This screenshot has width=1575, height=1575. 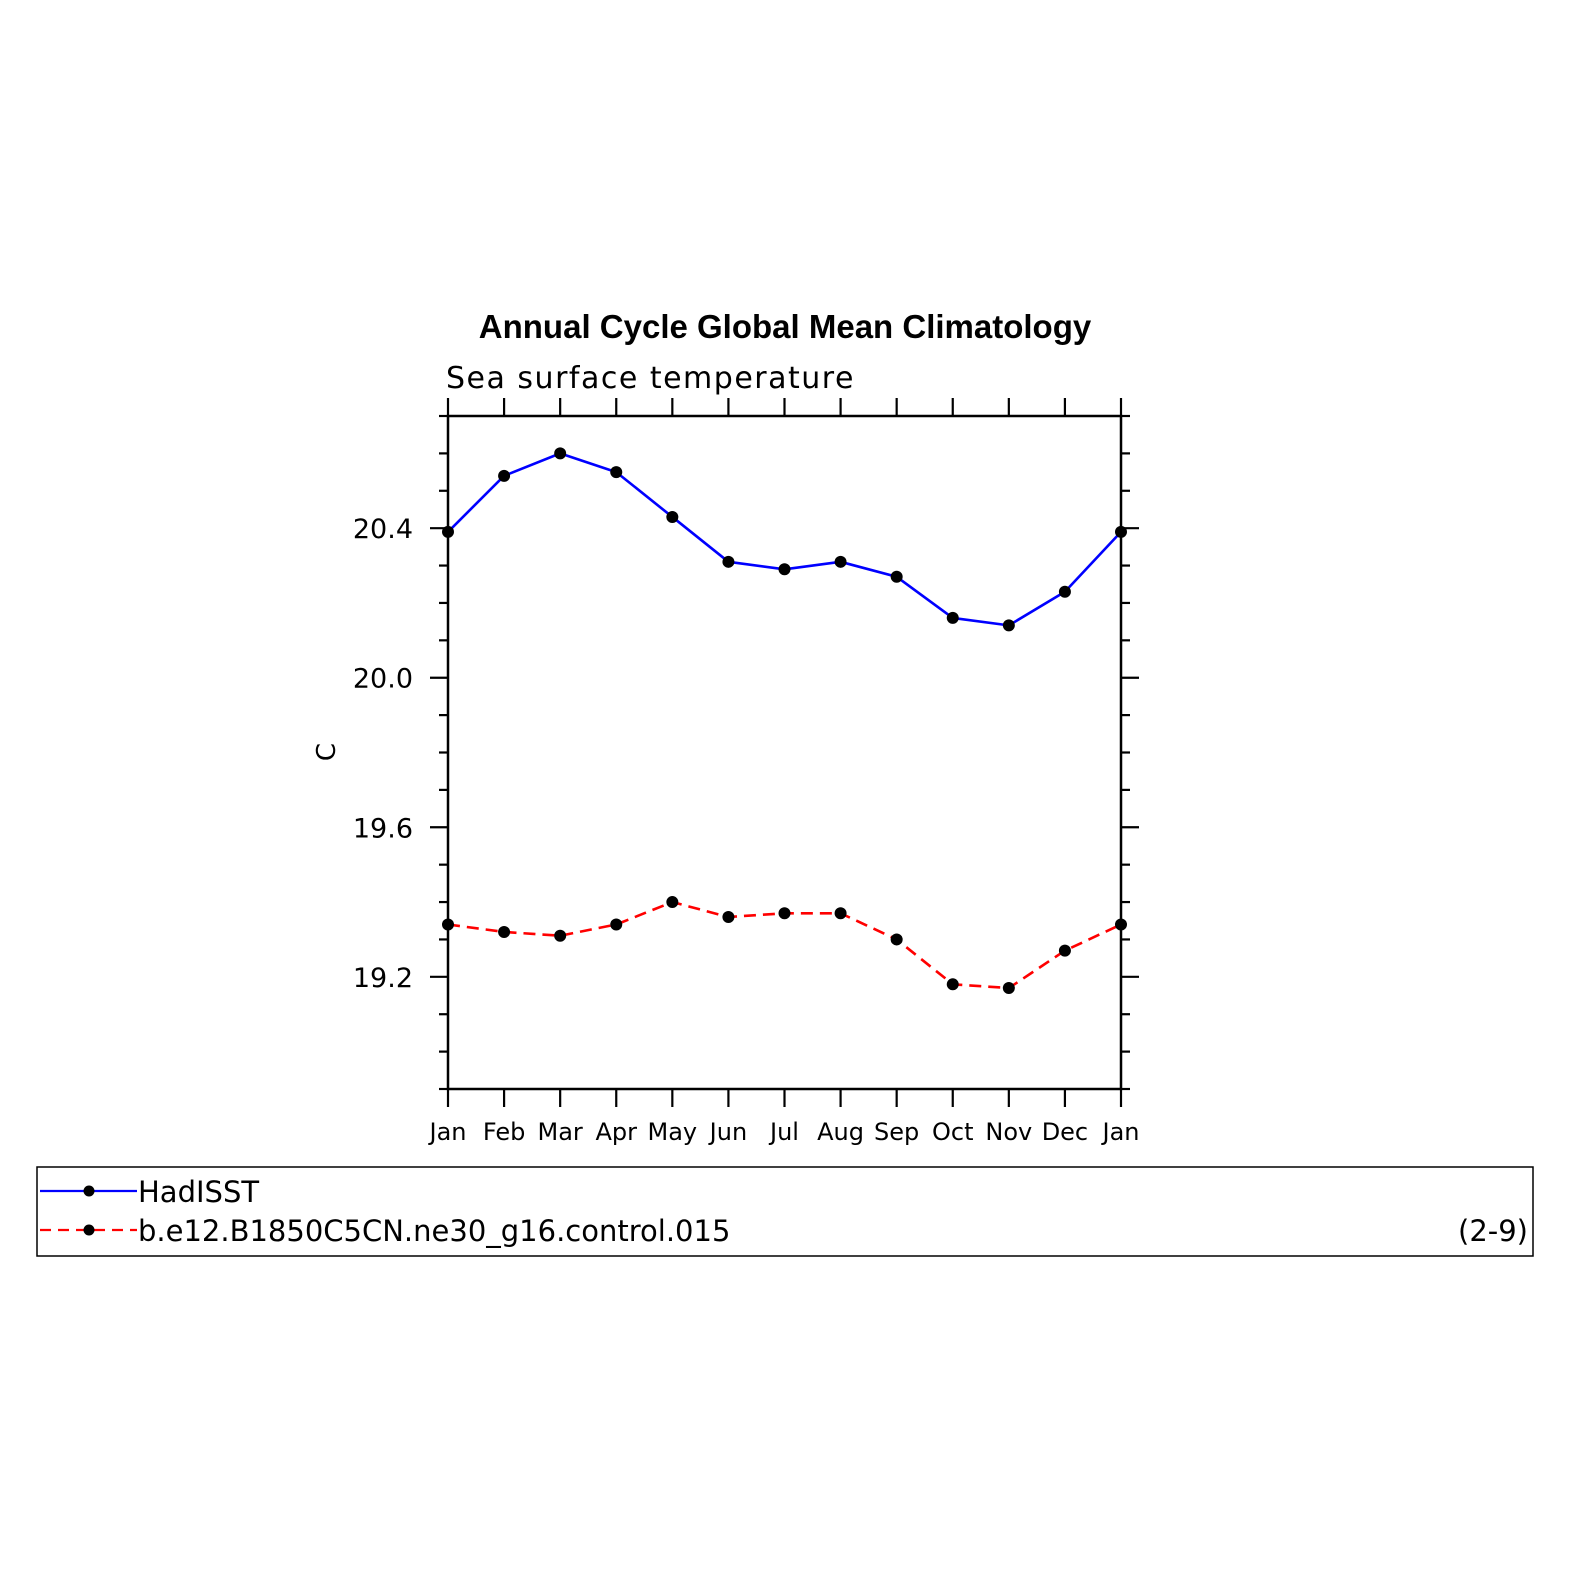 I want to click on y-axis-tick-labels: 20.4 20.0 19.6 19.2, so click(x=383, y=754).